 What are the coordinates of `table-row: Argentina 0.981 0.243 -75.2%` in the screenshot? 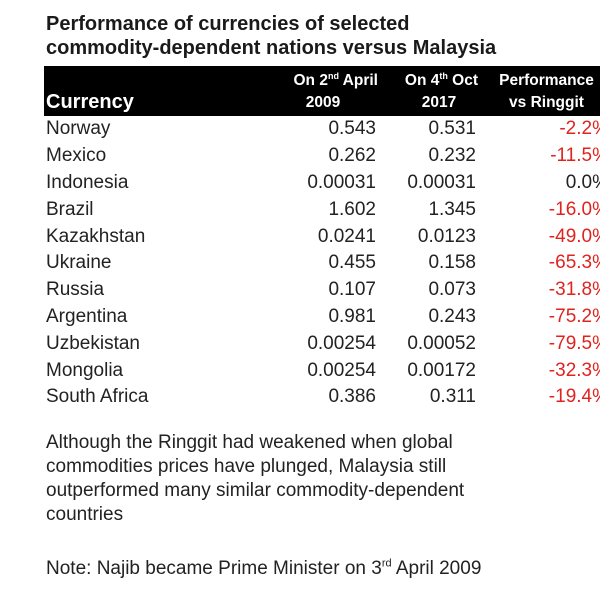 It's located at (322, 317).